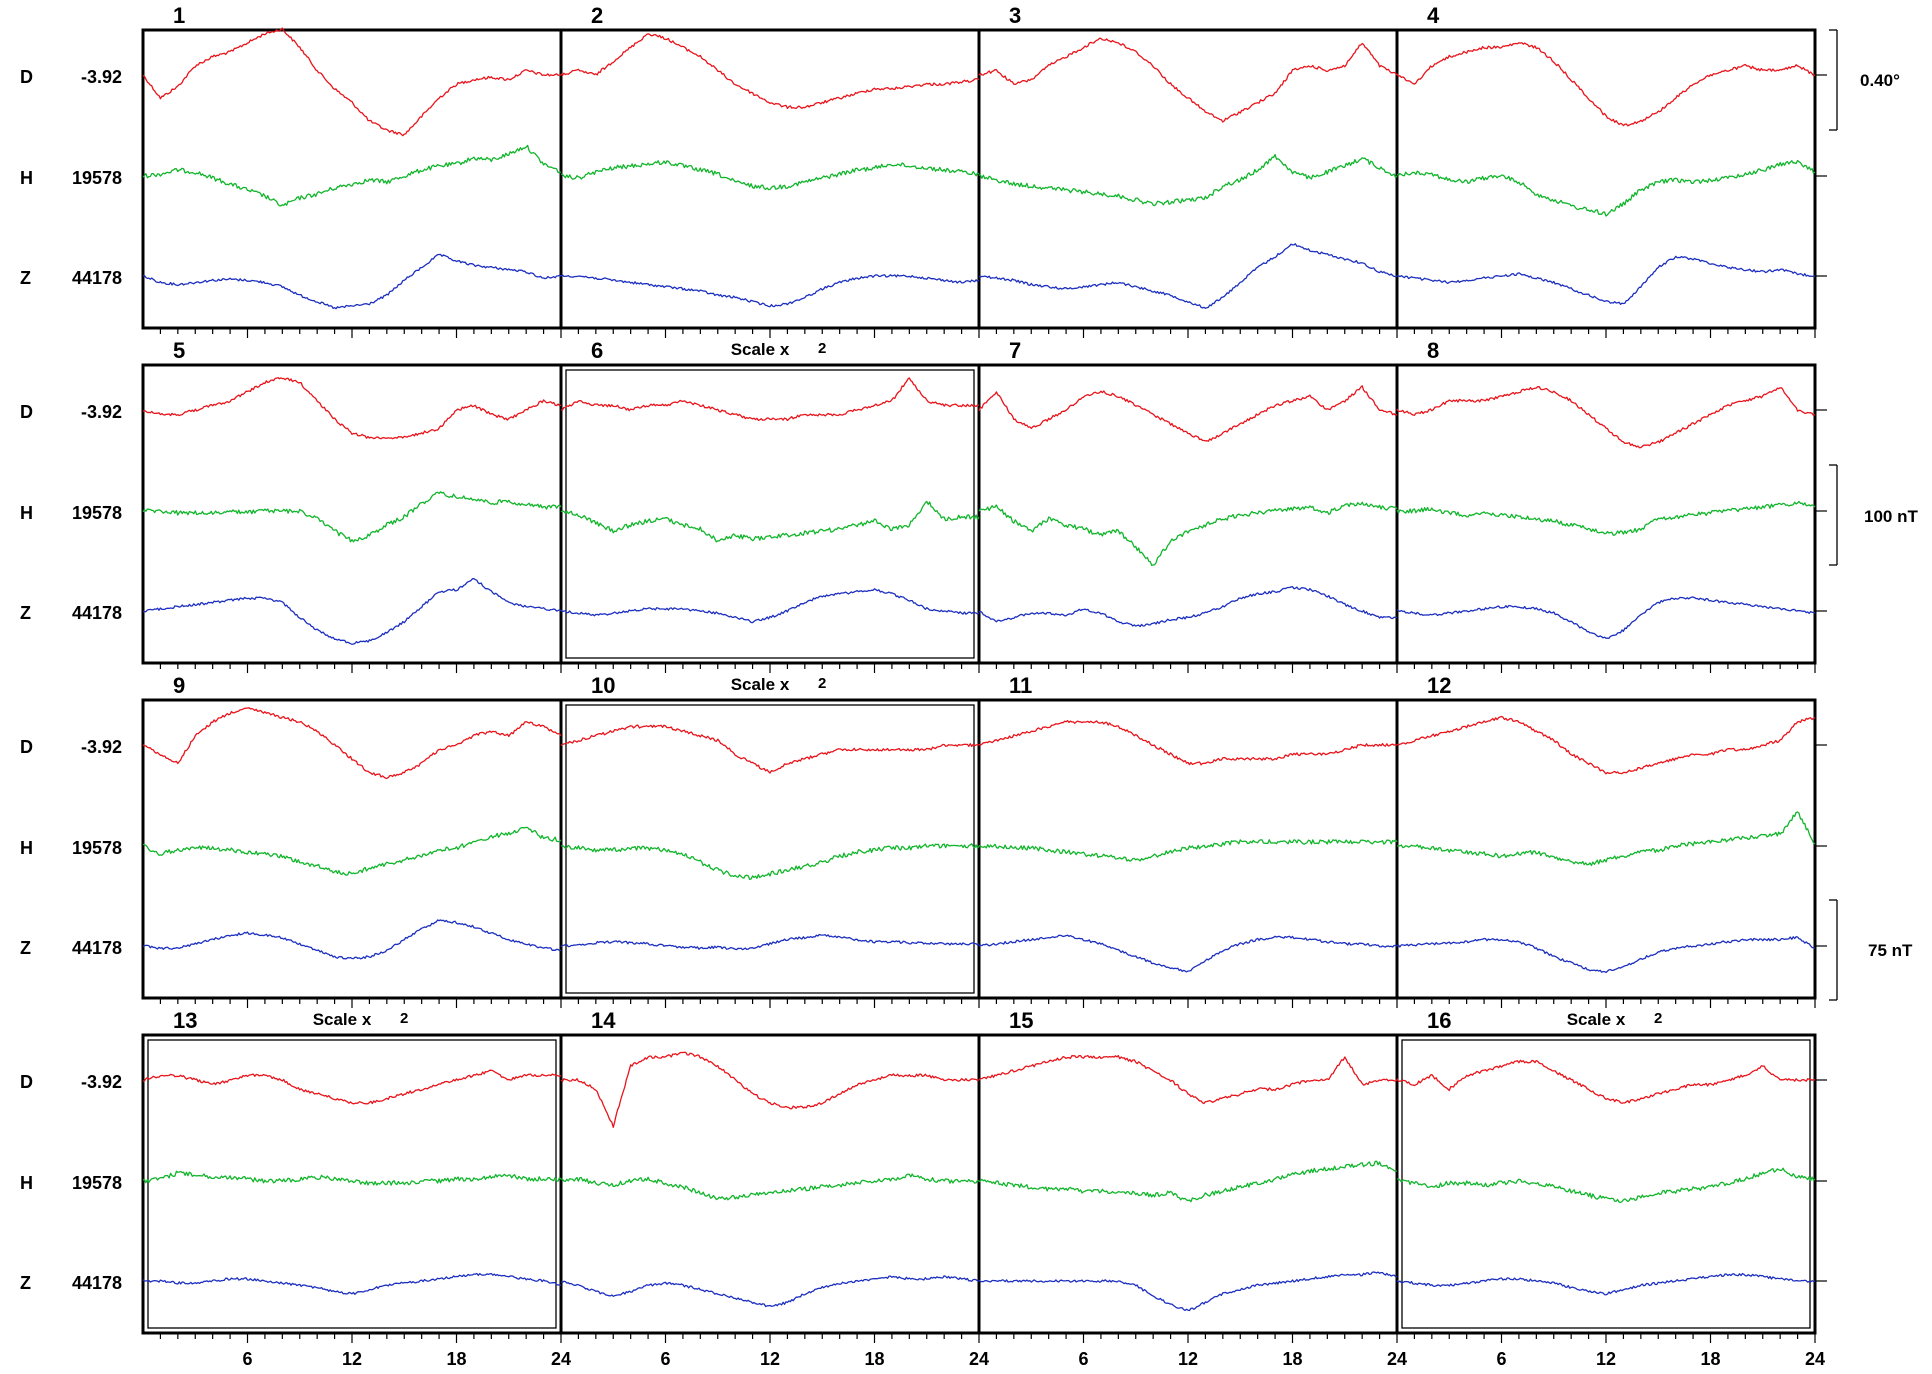 This screenshot has height=1374, width=1932. I want to click on day-number: 6, so click(597, 350).